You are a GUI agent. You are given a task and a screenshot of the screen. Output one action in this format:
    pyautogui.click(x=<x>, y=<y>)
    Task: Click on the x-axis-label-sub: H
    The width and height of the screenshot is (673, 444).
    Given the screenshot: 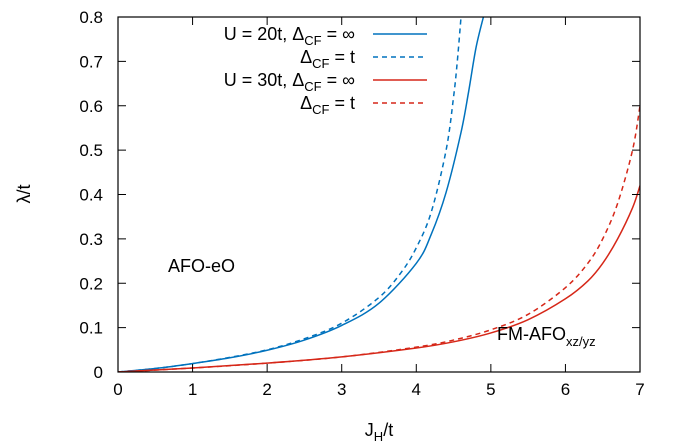 What is the action you would take?
    pyautogui.click(x=378, y=436)
    